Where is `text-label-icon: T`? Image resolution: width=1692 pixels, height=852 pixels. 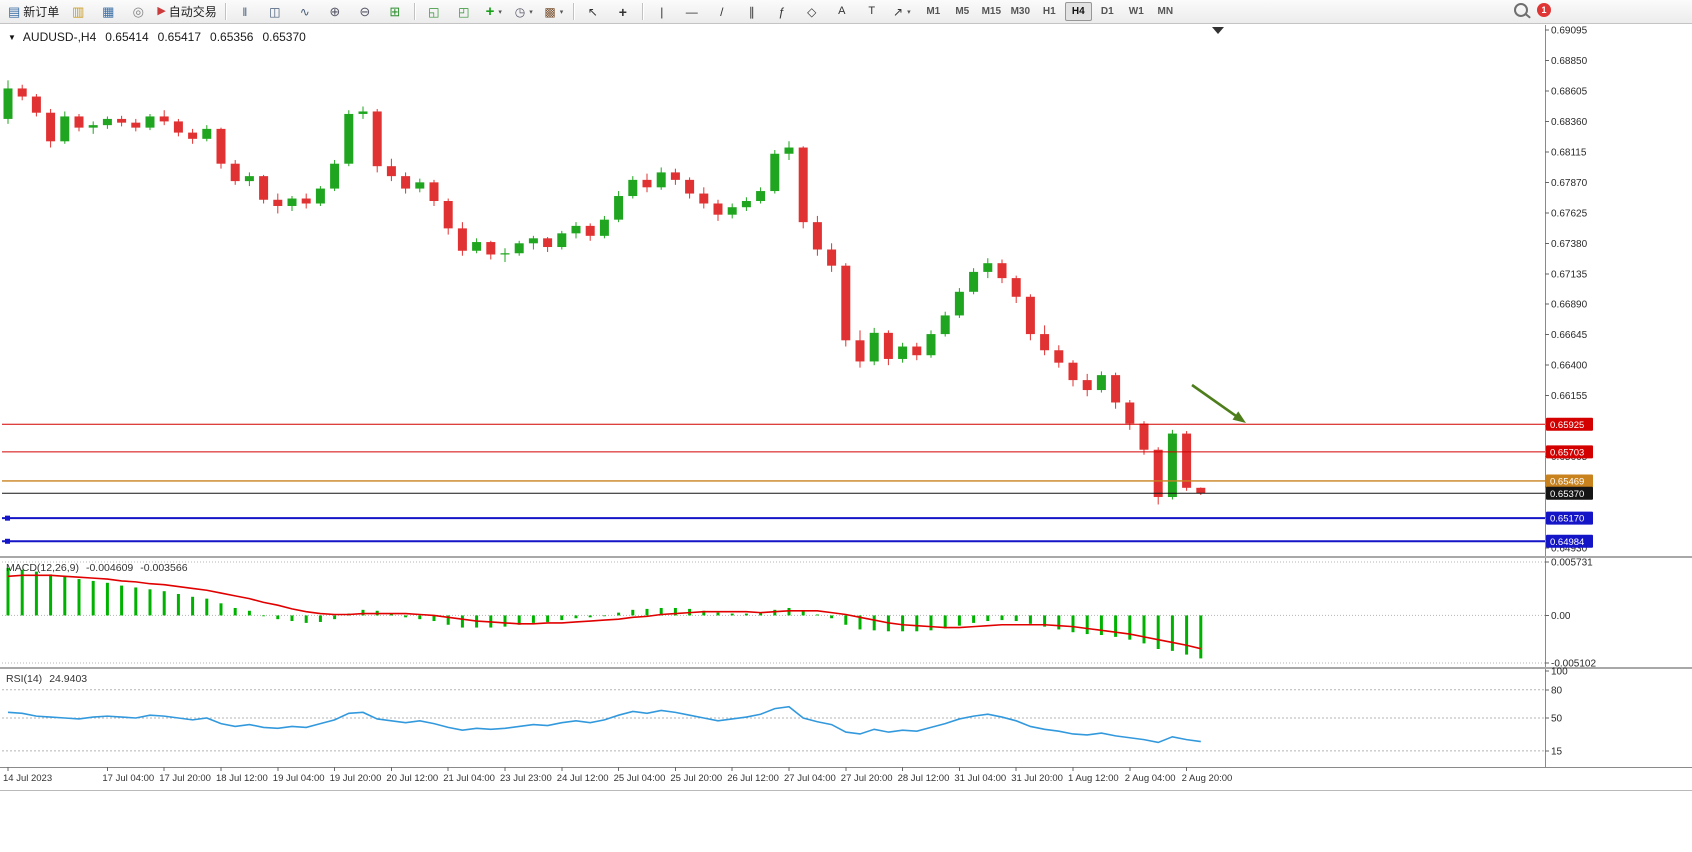
text-label-icon: T is located at coordinates (872, 11).